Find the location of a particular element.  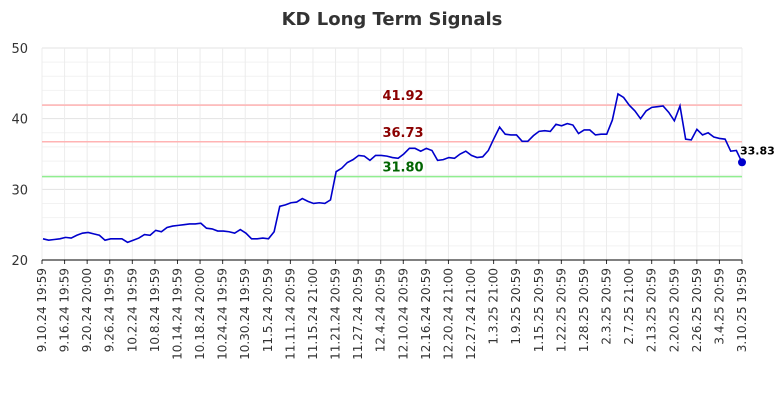

reference-line-label: 31.80 is located at coordinates (402, 168).